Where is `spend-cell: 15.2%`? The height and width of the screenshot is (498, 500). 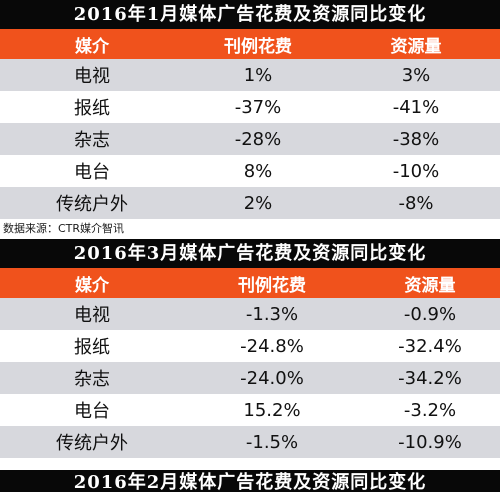 spend-cell: 15.2% is located at coordinates (272, 410).